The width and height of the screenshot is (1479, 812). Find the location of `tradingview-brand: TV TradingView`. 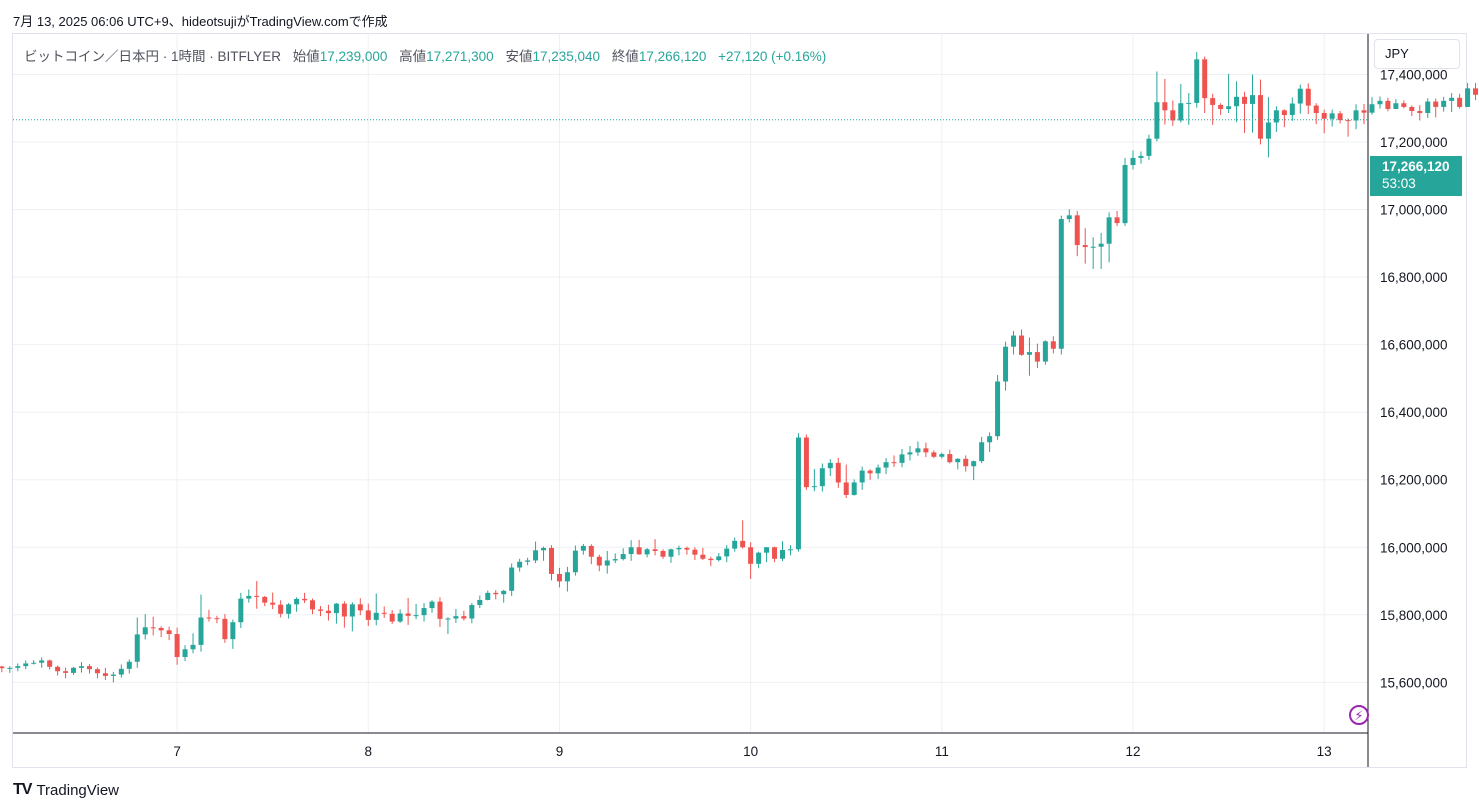

tradingview-brand: TV TradingView is located at coordinates (66, 790).